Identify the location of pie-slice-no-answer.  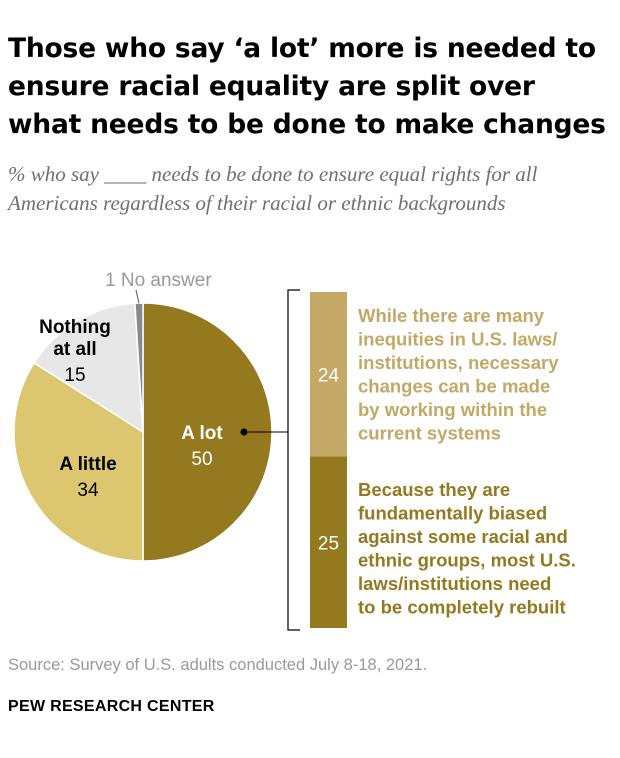
(139, 367).